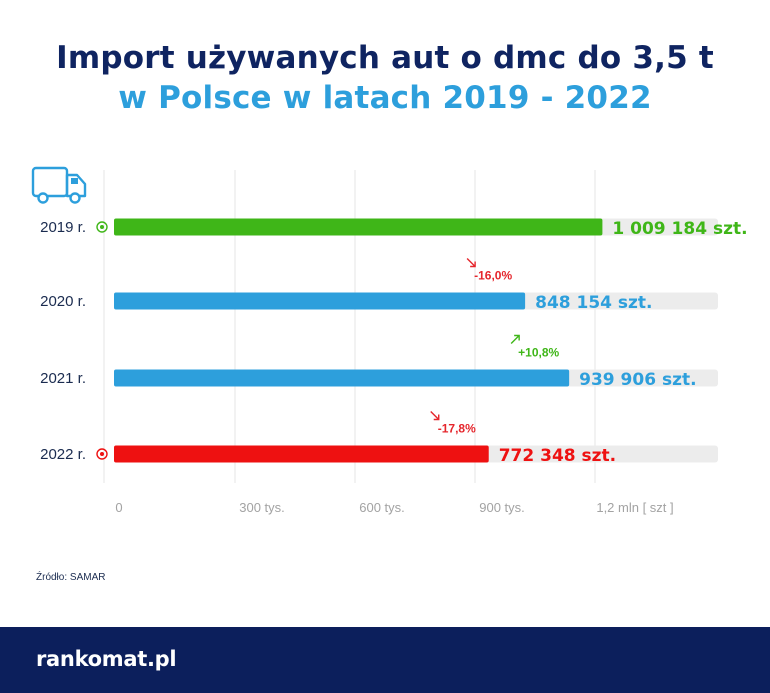 Image resolution: width=770 pixels, height=693 pixels. I want to click on footer-bar: rankomat.pl, so click(385, 660).